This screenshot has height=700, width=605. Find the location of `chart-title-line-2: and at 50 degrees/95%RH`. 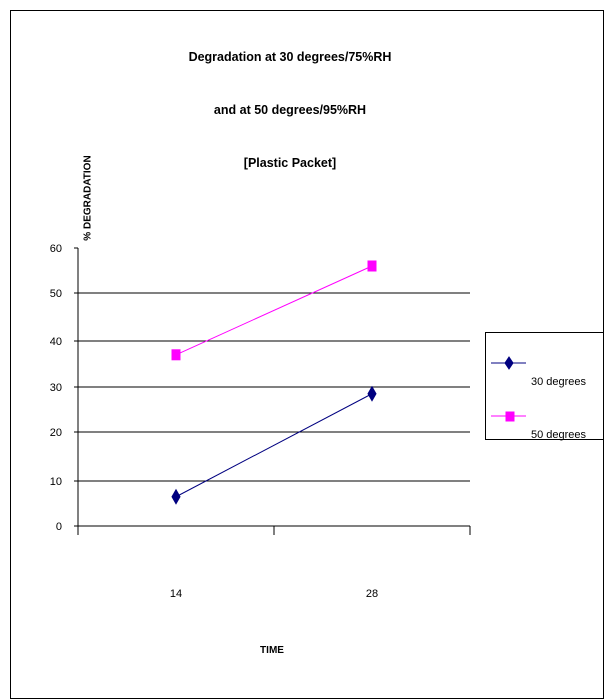

chart-title-line-2: and at 50 degrees/95%RH is located at coordinates (290, 110).